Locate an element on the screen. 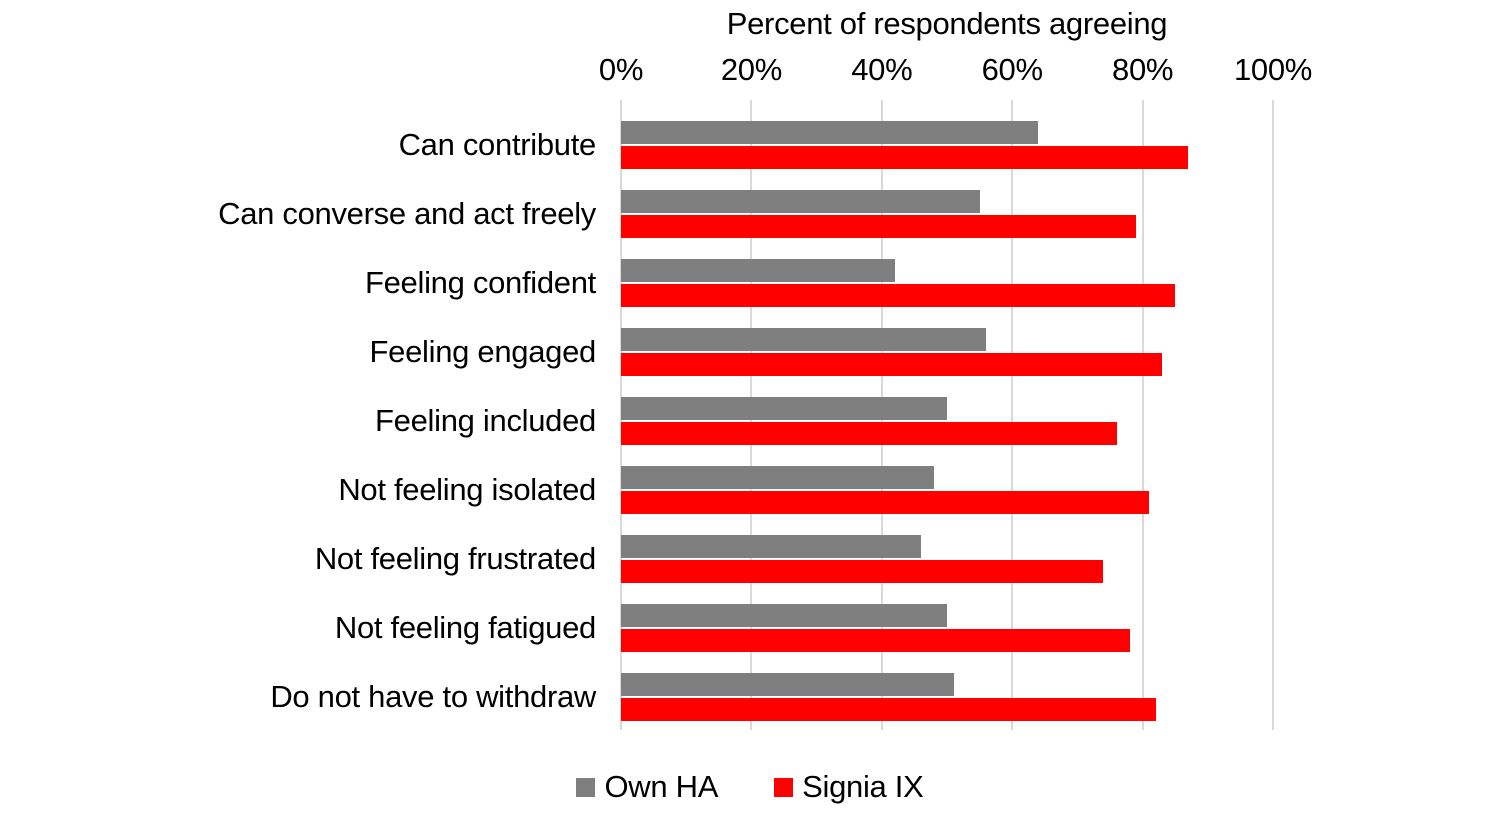  category-label: Do not have to withdraw is located at coordinates (433, 696).